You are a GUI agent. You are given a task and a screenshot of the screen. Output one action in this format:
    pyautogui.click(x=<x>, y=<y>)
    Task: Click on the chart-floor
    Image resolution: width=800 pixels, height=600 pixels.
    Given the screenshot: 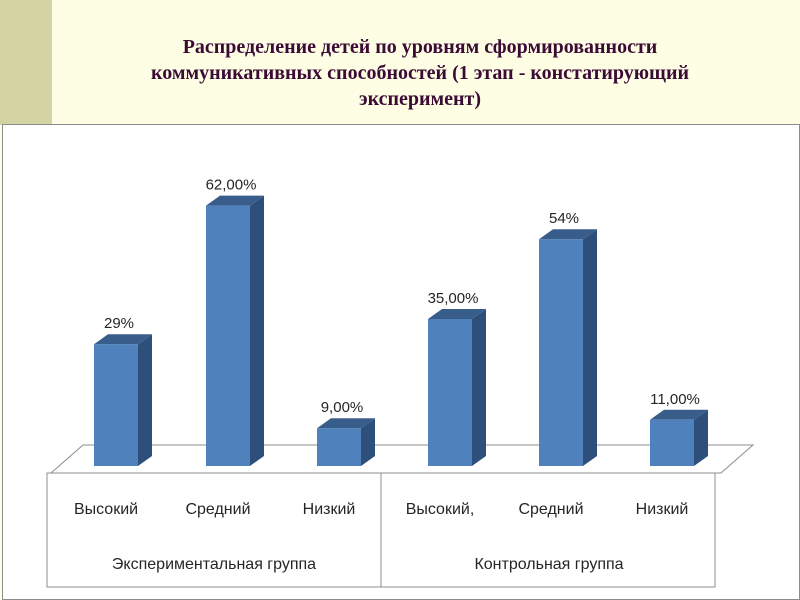 What is the action you would take?
    pyautogui.click(x=402, y=459)
    